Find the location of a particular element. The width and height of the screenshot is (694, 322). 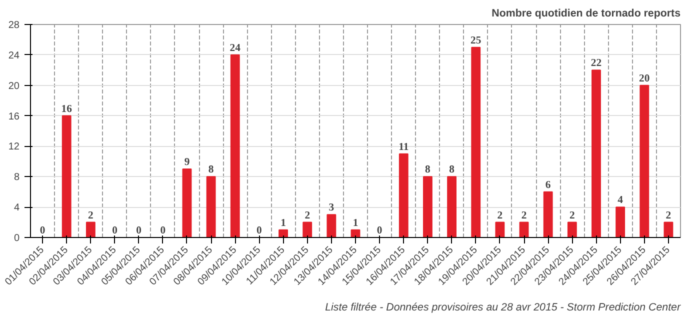

data-label: 4 is located at coordinates (621, 200).